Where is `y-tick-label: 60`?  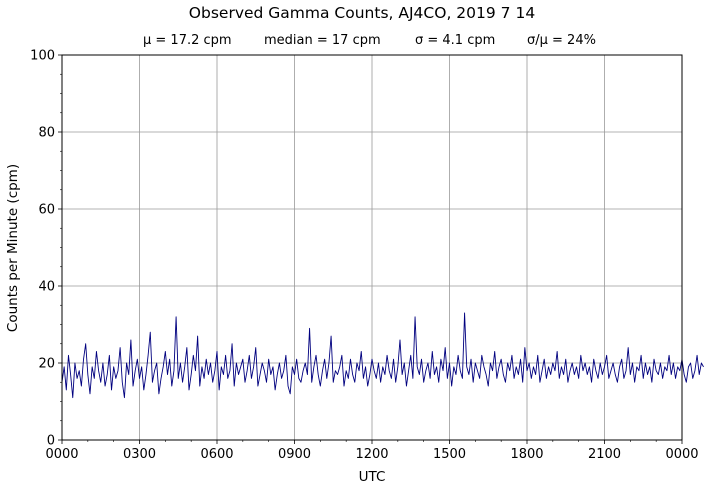
y-tick-label: 60 is located at coordinates (46, 210).